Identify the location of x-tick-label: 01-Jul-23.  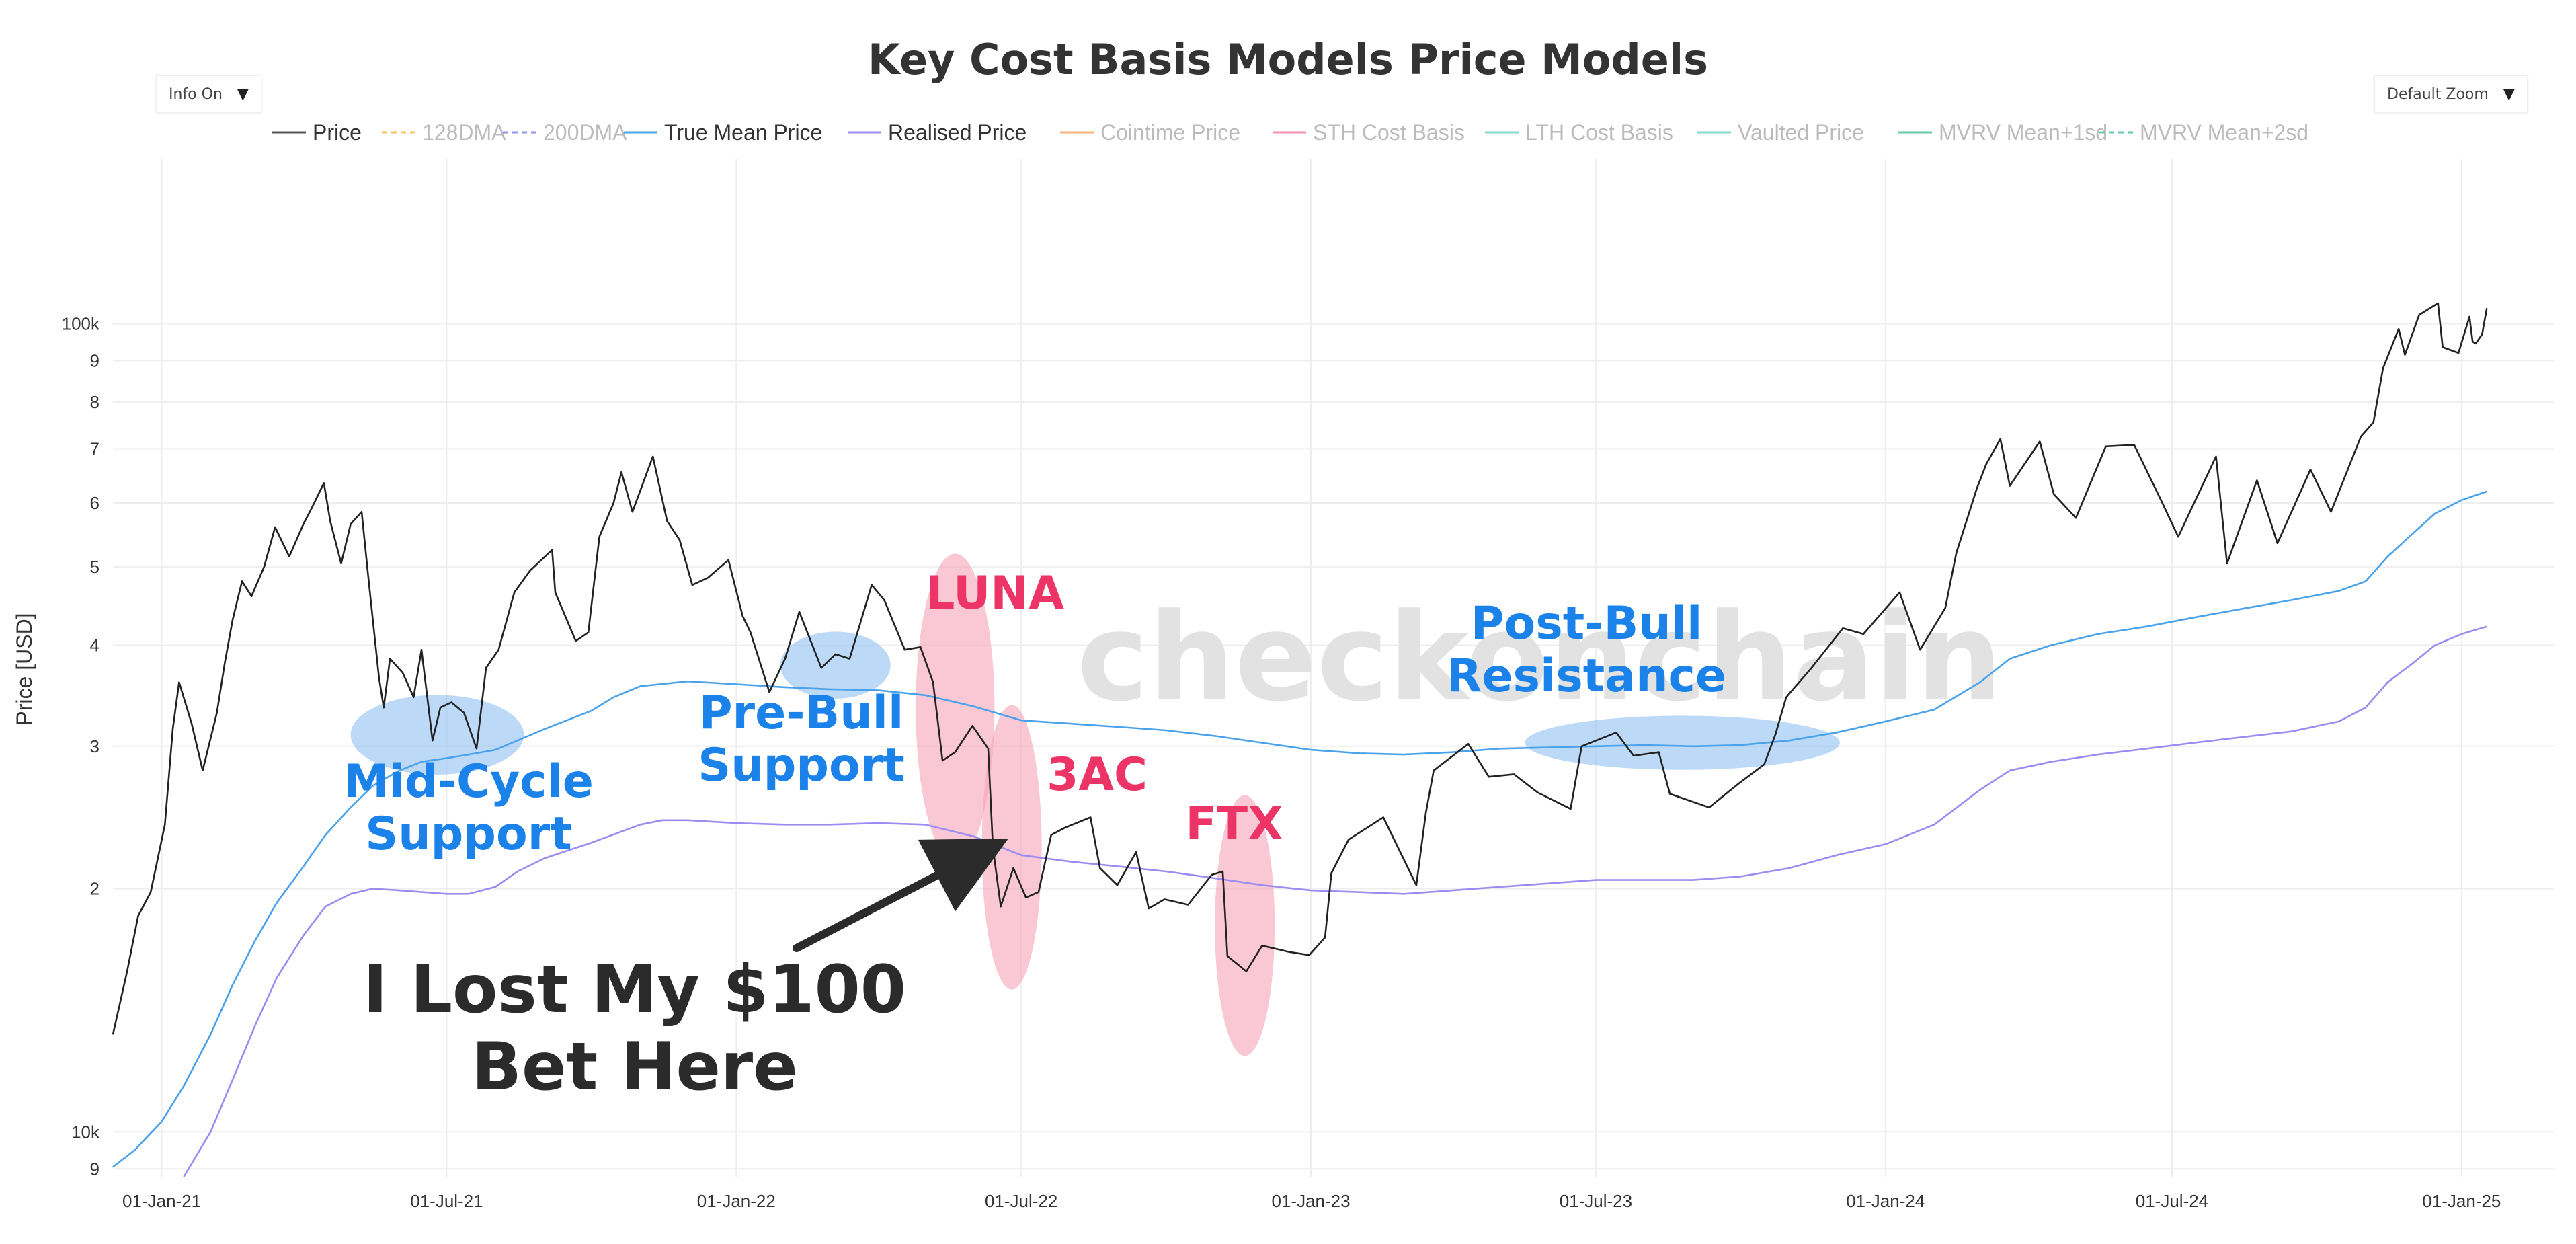
(1596, 1201).